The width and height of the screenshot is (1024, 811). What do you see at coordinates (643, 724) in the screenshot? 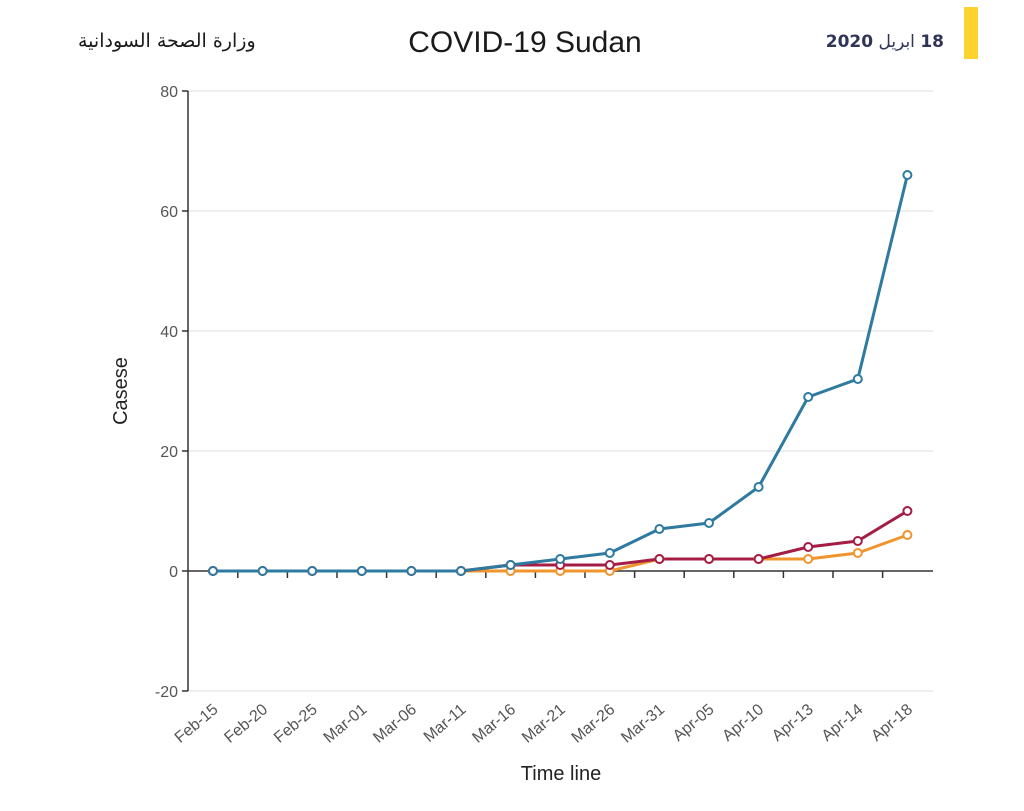
I see `x-tick-label: Mar-31` at bounding box center [643, 724].